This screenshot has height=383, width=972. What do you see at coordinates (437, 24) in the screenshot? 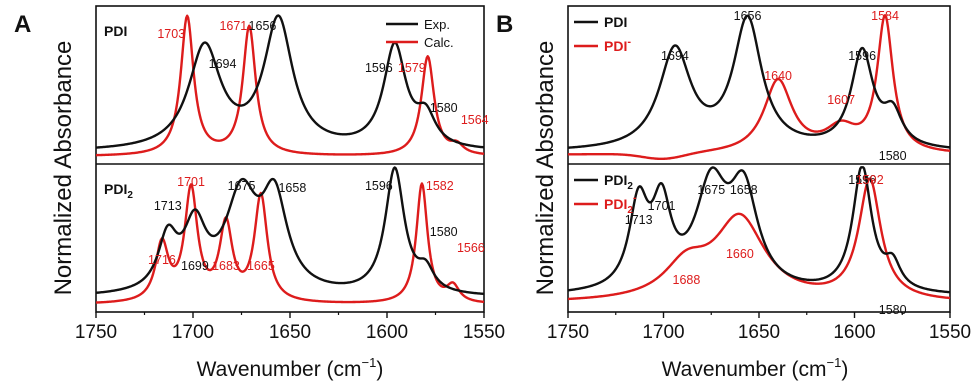
I see `legend-entry-exp: Exp.` at bounding box center [437, 24].